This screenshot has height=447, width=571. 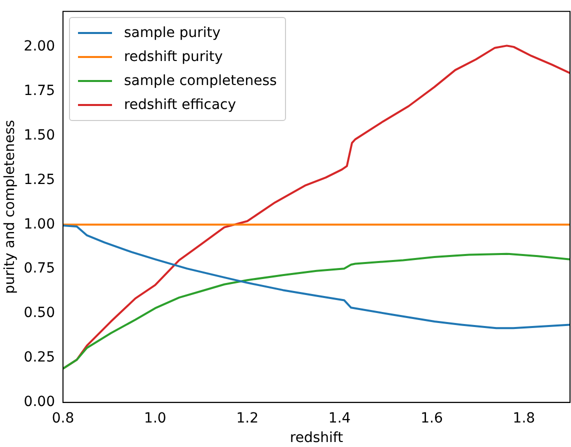 I want to click on y-tick-label: 0.50, so click(x=39, y=313).